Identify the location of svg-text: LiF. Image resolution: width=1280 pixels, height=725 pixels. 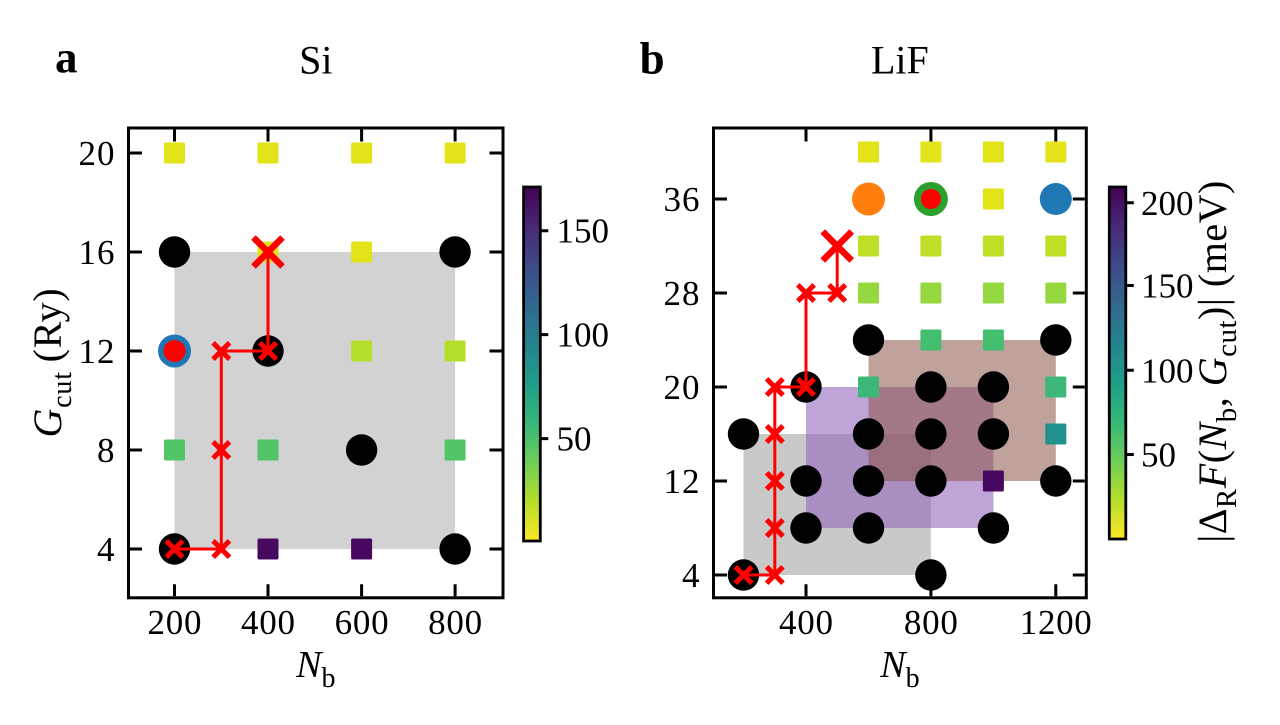
(900, 60).